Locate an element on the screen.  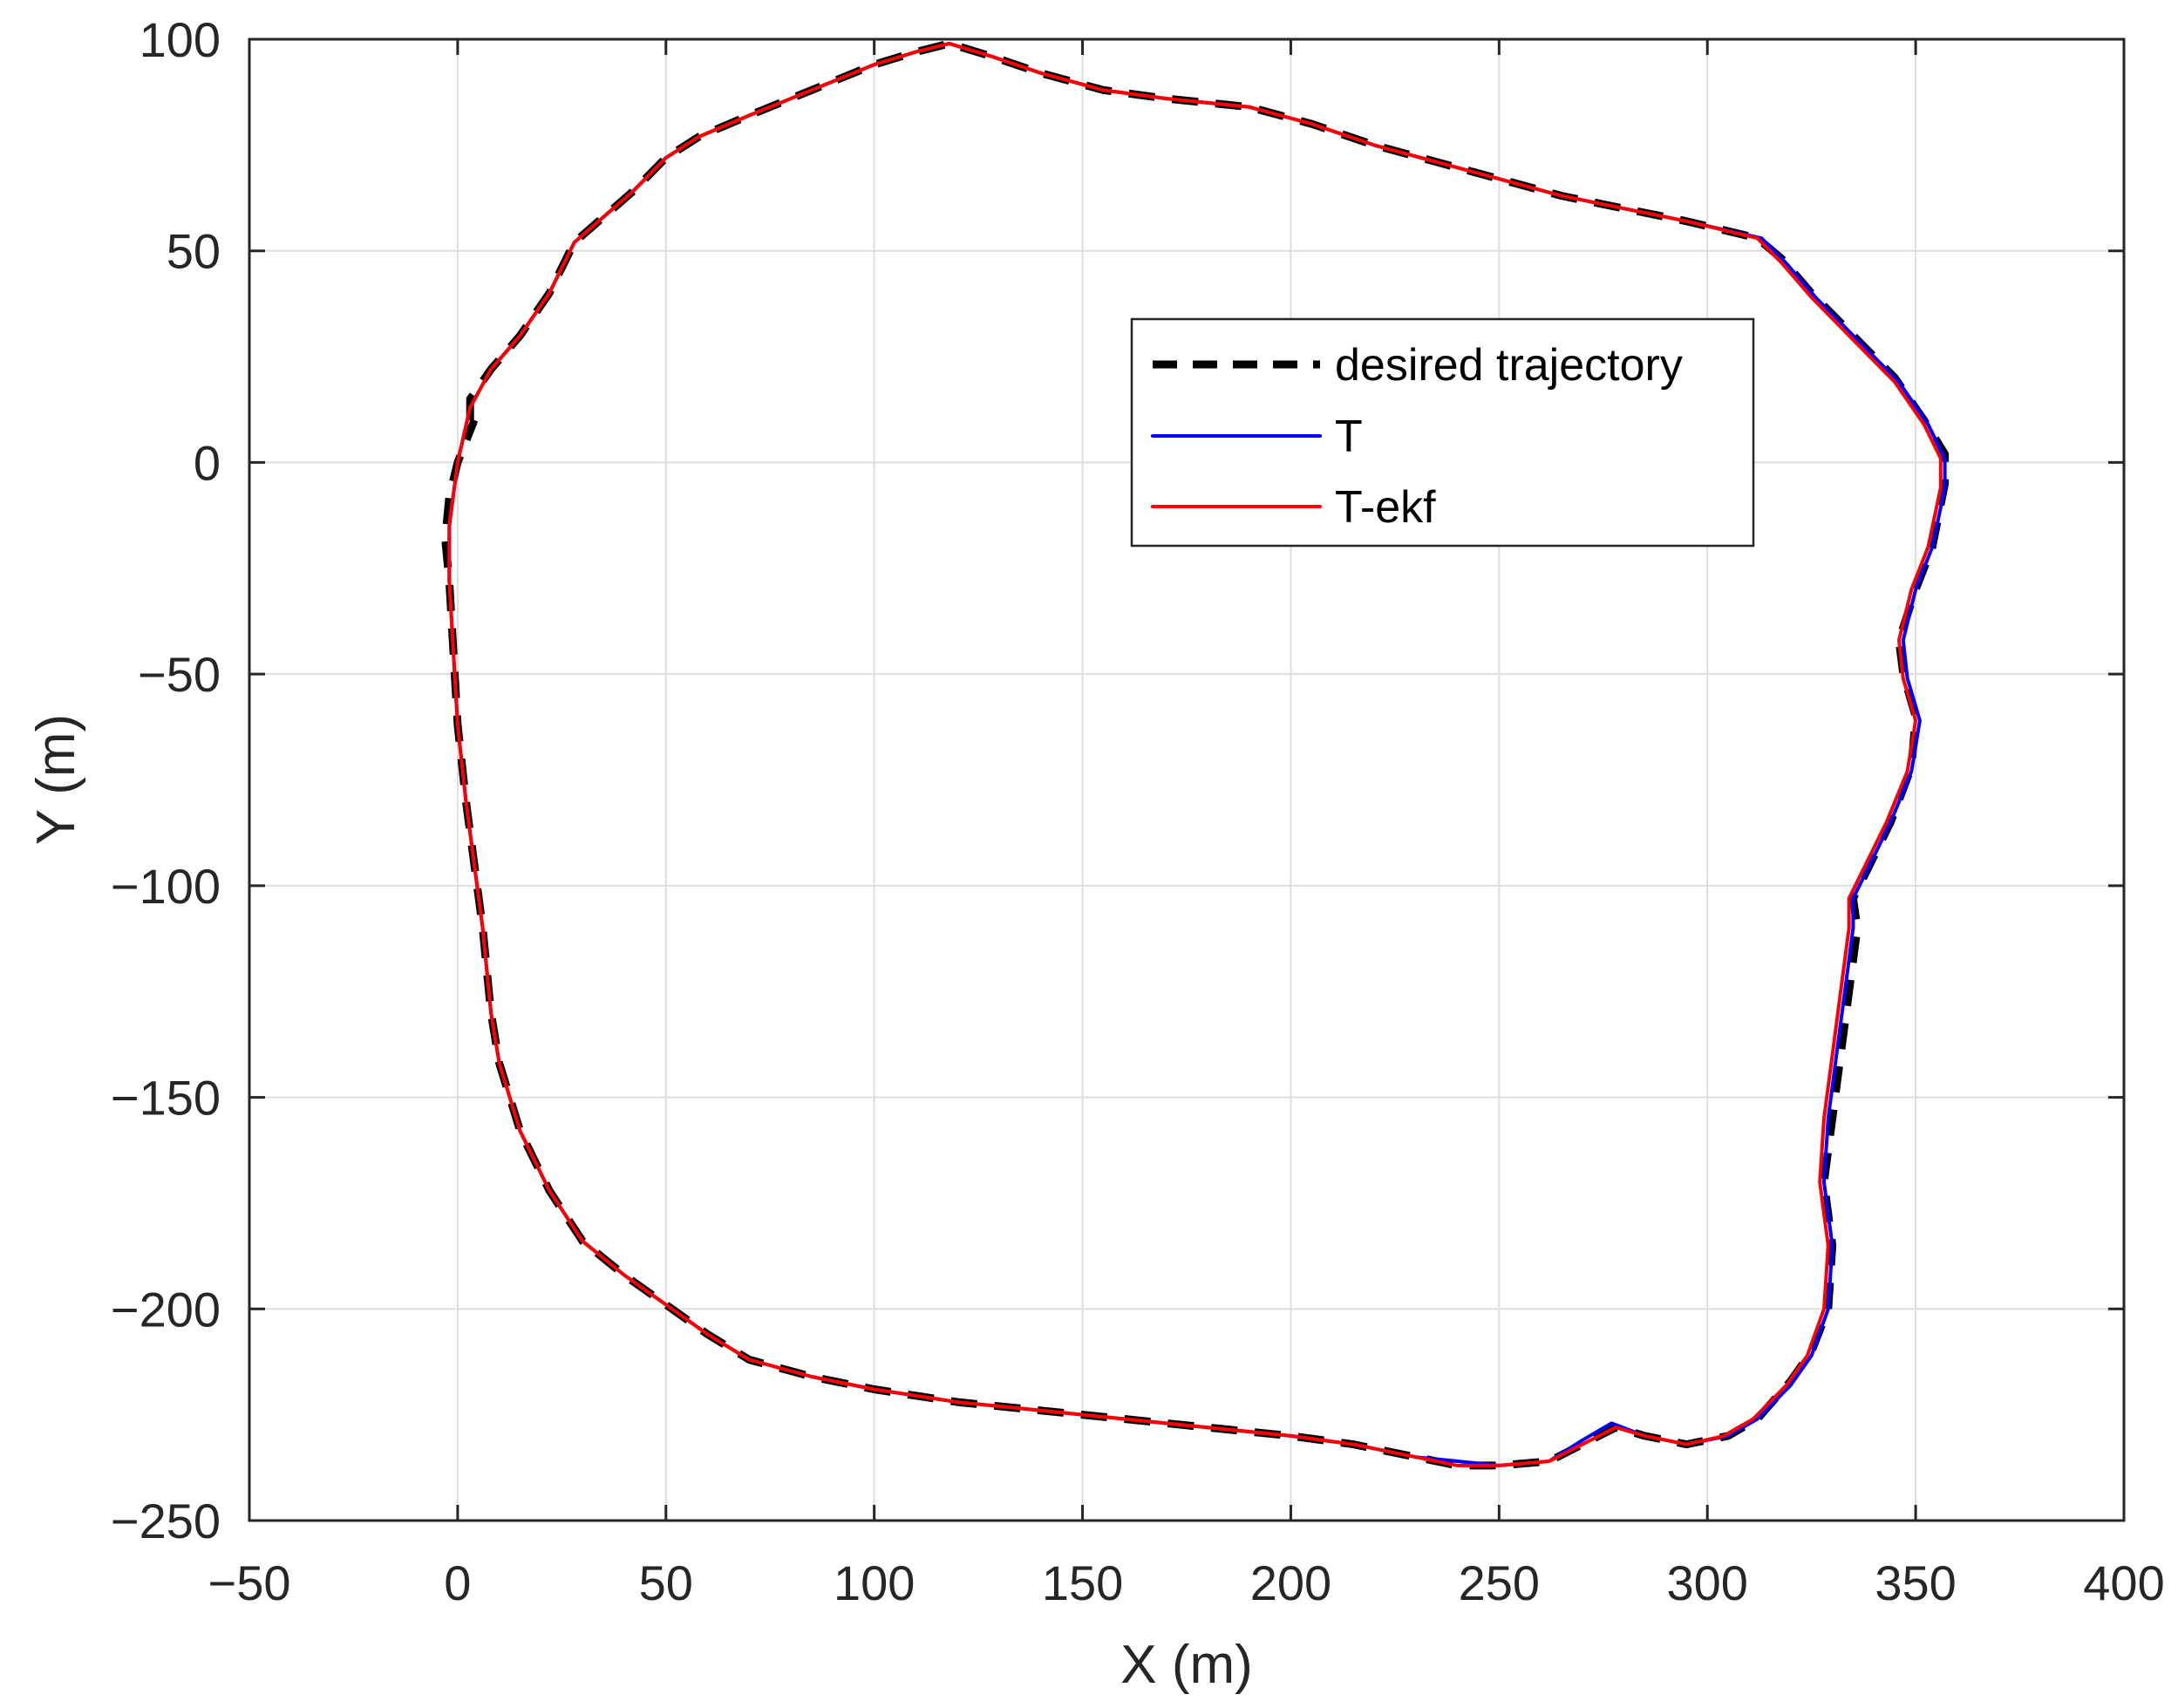
y-tick-label: 100 is located at coordinates (180, 40).